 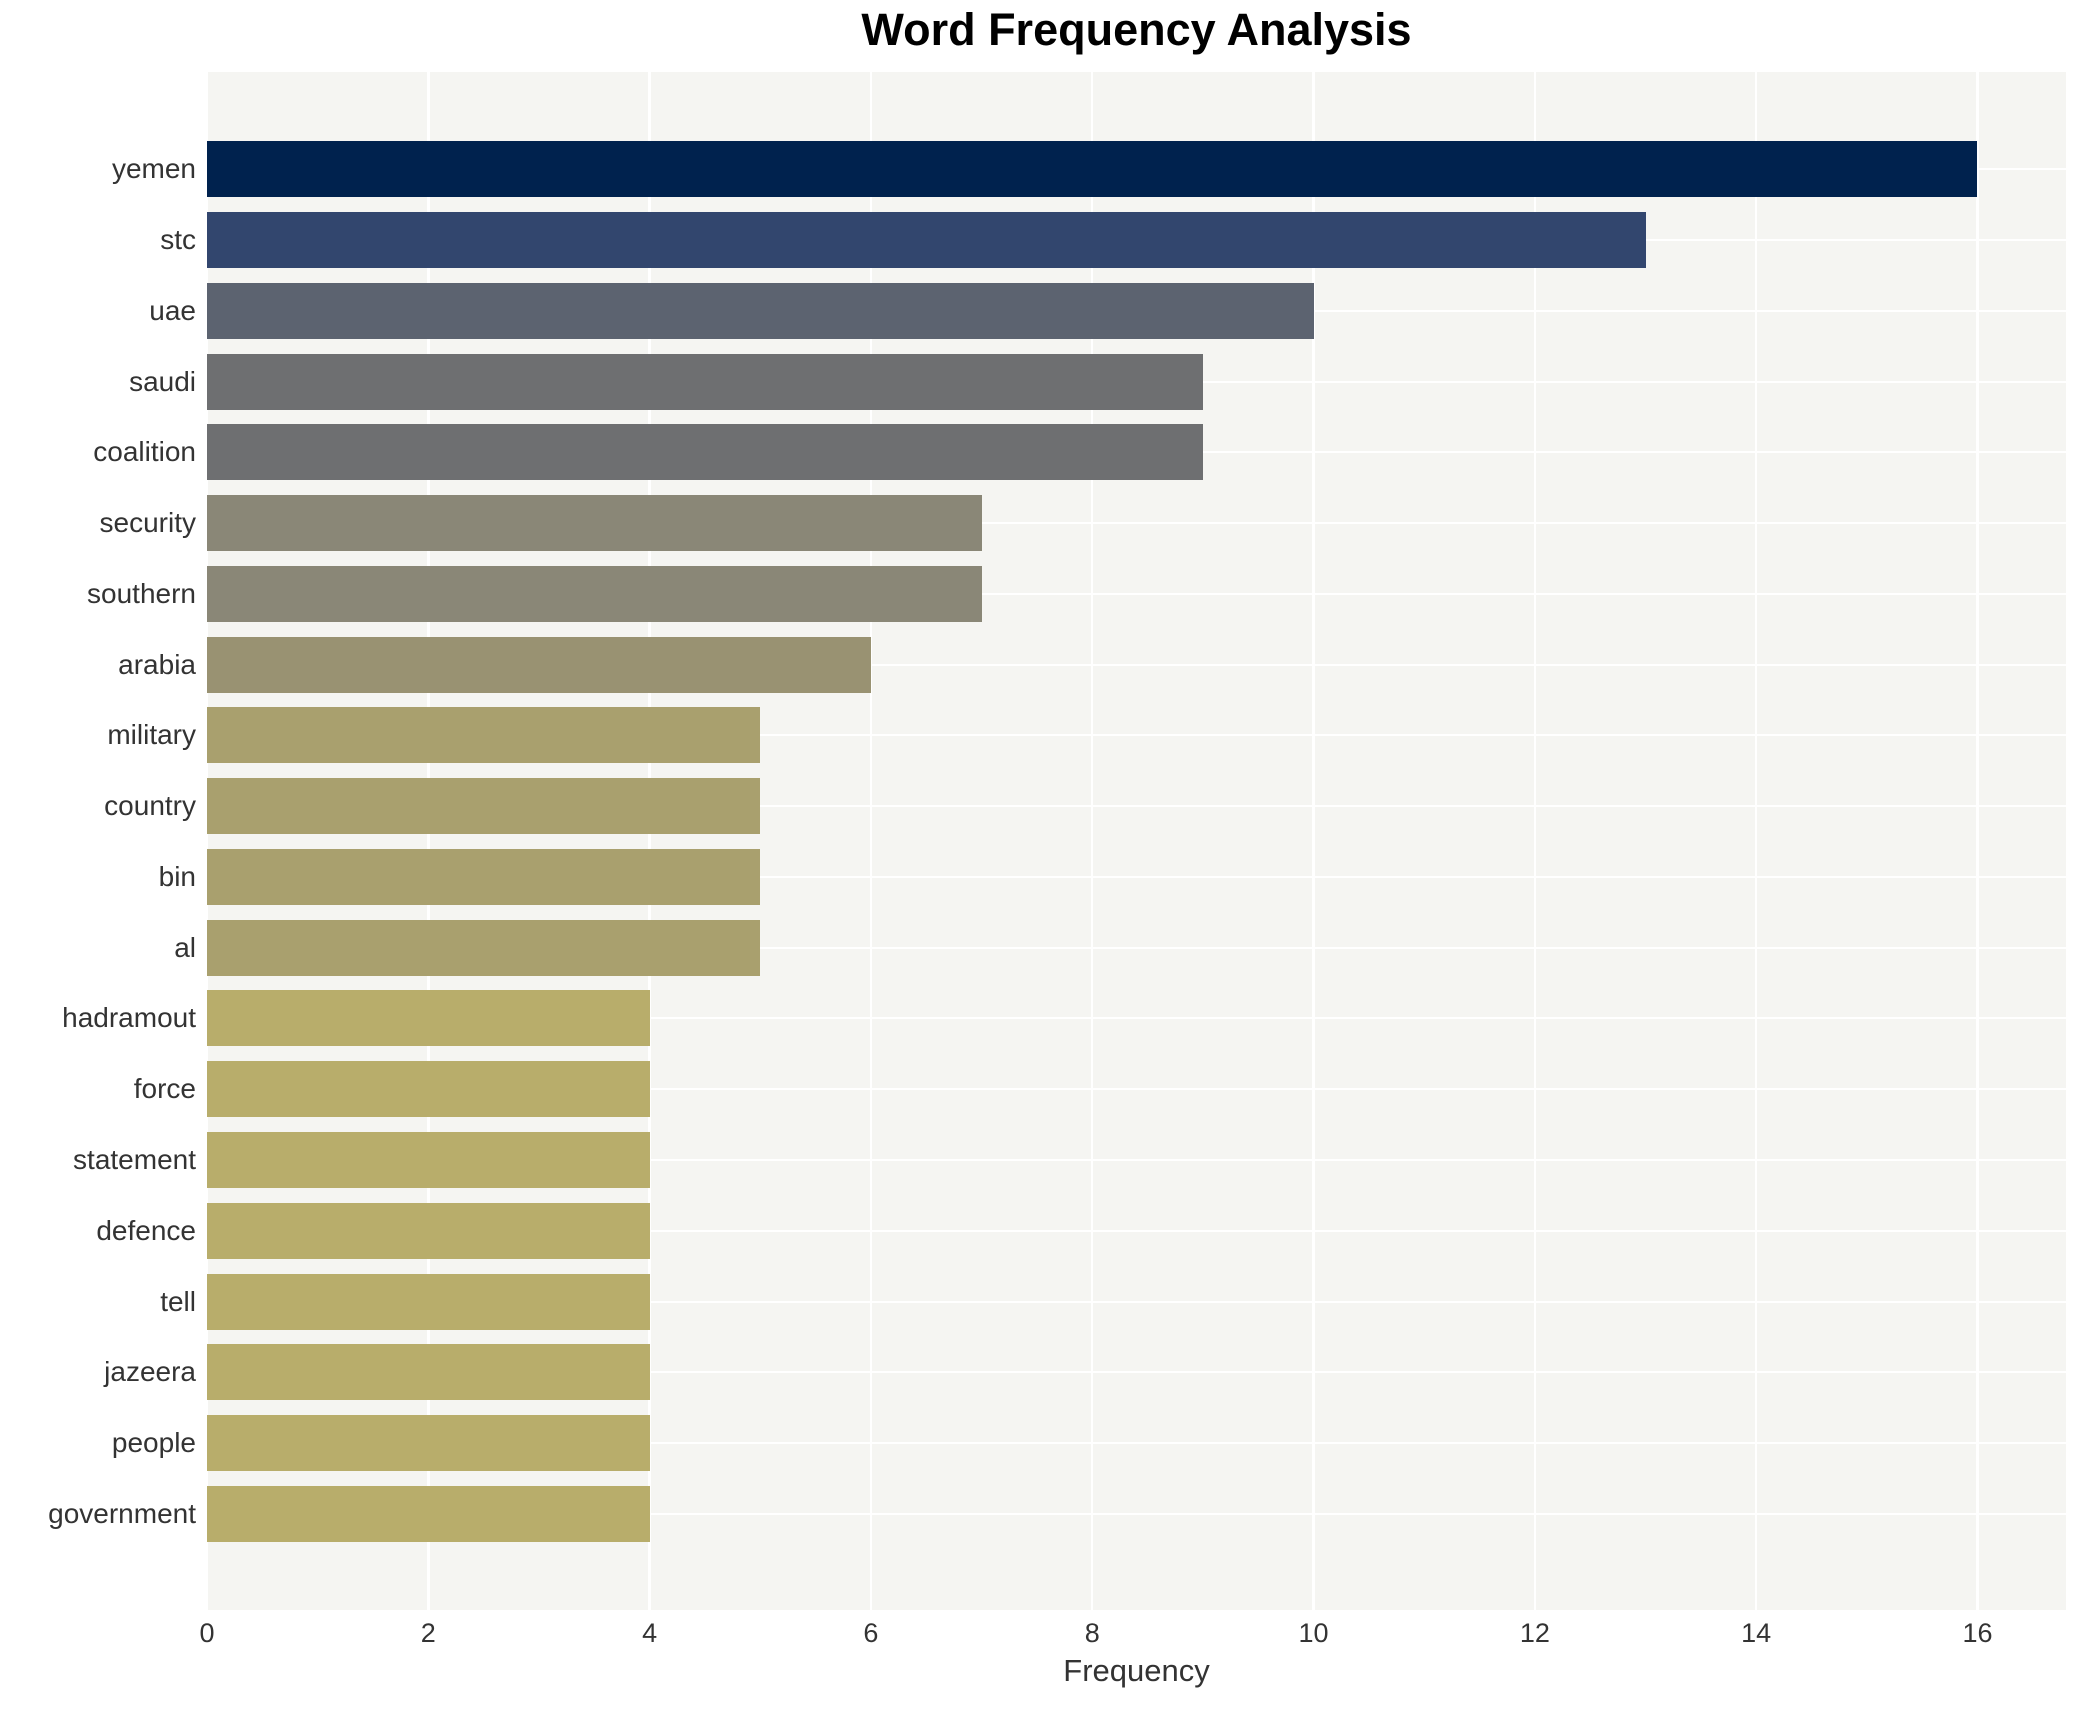 I want to click on y-tick-label: military, so click(x=151, y=735).